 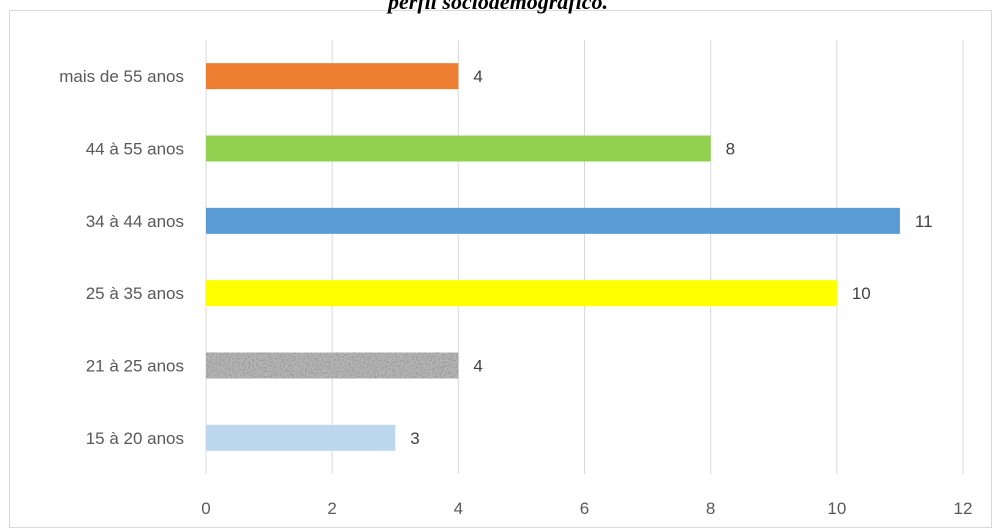 I want to click on x-tick-label: 4, so click(x=458, y=508).